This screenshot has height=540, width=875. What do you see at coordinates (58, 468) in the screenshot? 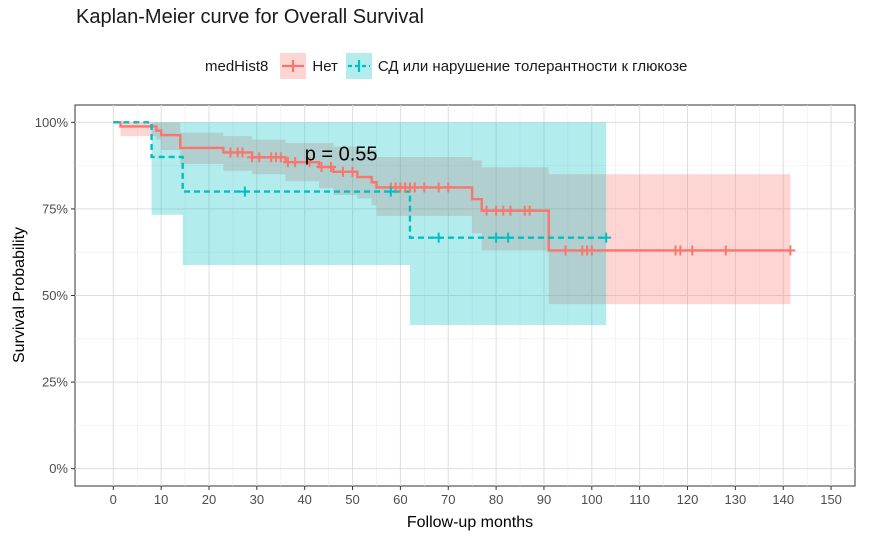
I see `y-tick-label: 0%` at bounding box center [58, 468].